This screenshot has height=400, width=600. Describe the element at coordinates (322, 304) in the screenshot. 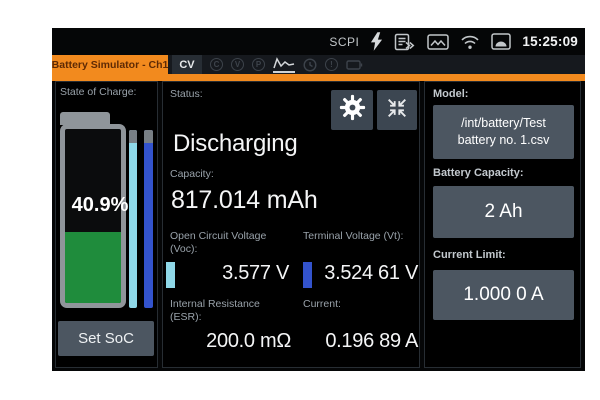

I see `current-label: Current:` at that location.